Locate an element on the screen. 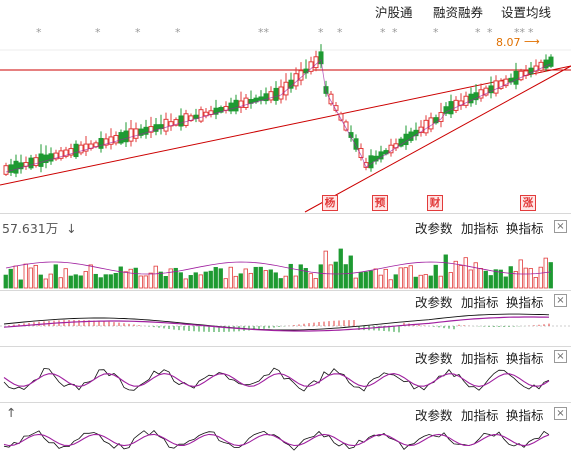 Image resolution: width=571 pixels, height=463 pixels. volume-chart is located at coordinates (278, 268).